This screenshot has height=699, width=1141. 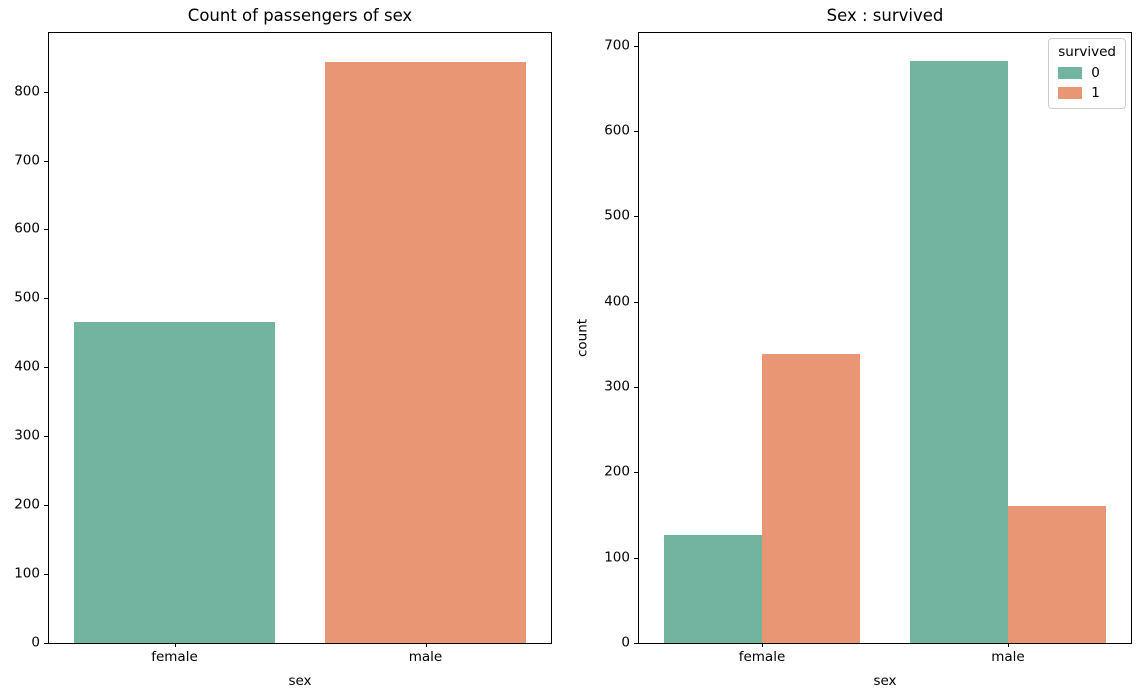 I want to click on bar-male, so click(x=425, y=352).